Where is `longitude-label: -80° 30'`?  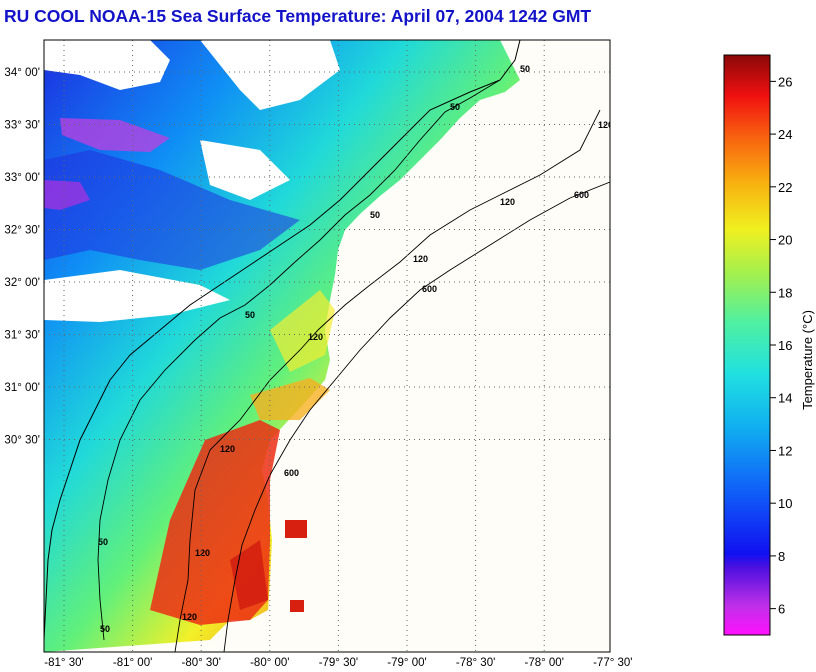
longitude-label: -80° 30' is located at coordinates (200, 663).